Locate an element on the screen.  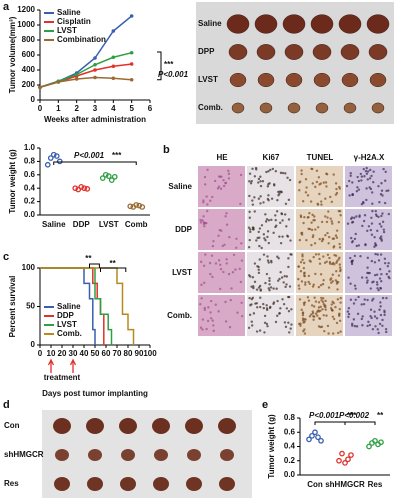
treatment-arrow is located at coordinates (51, 365).